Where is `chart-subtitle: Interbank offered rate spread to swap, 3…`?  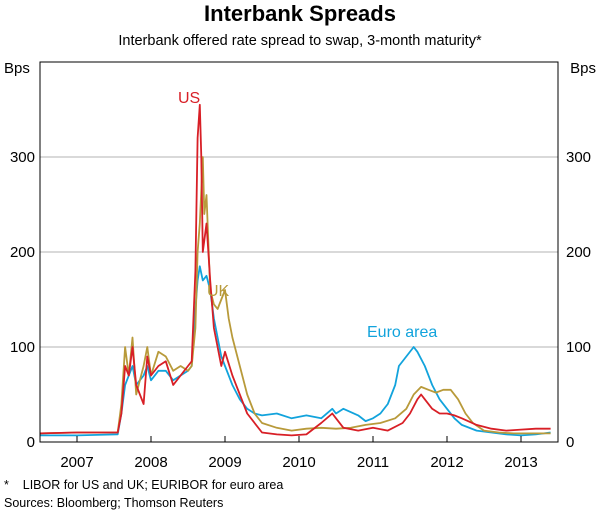 chart-subtitle: Interbank offered rate spread to swap, 3… is located at coordinates (300, 41).